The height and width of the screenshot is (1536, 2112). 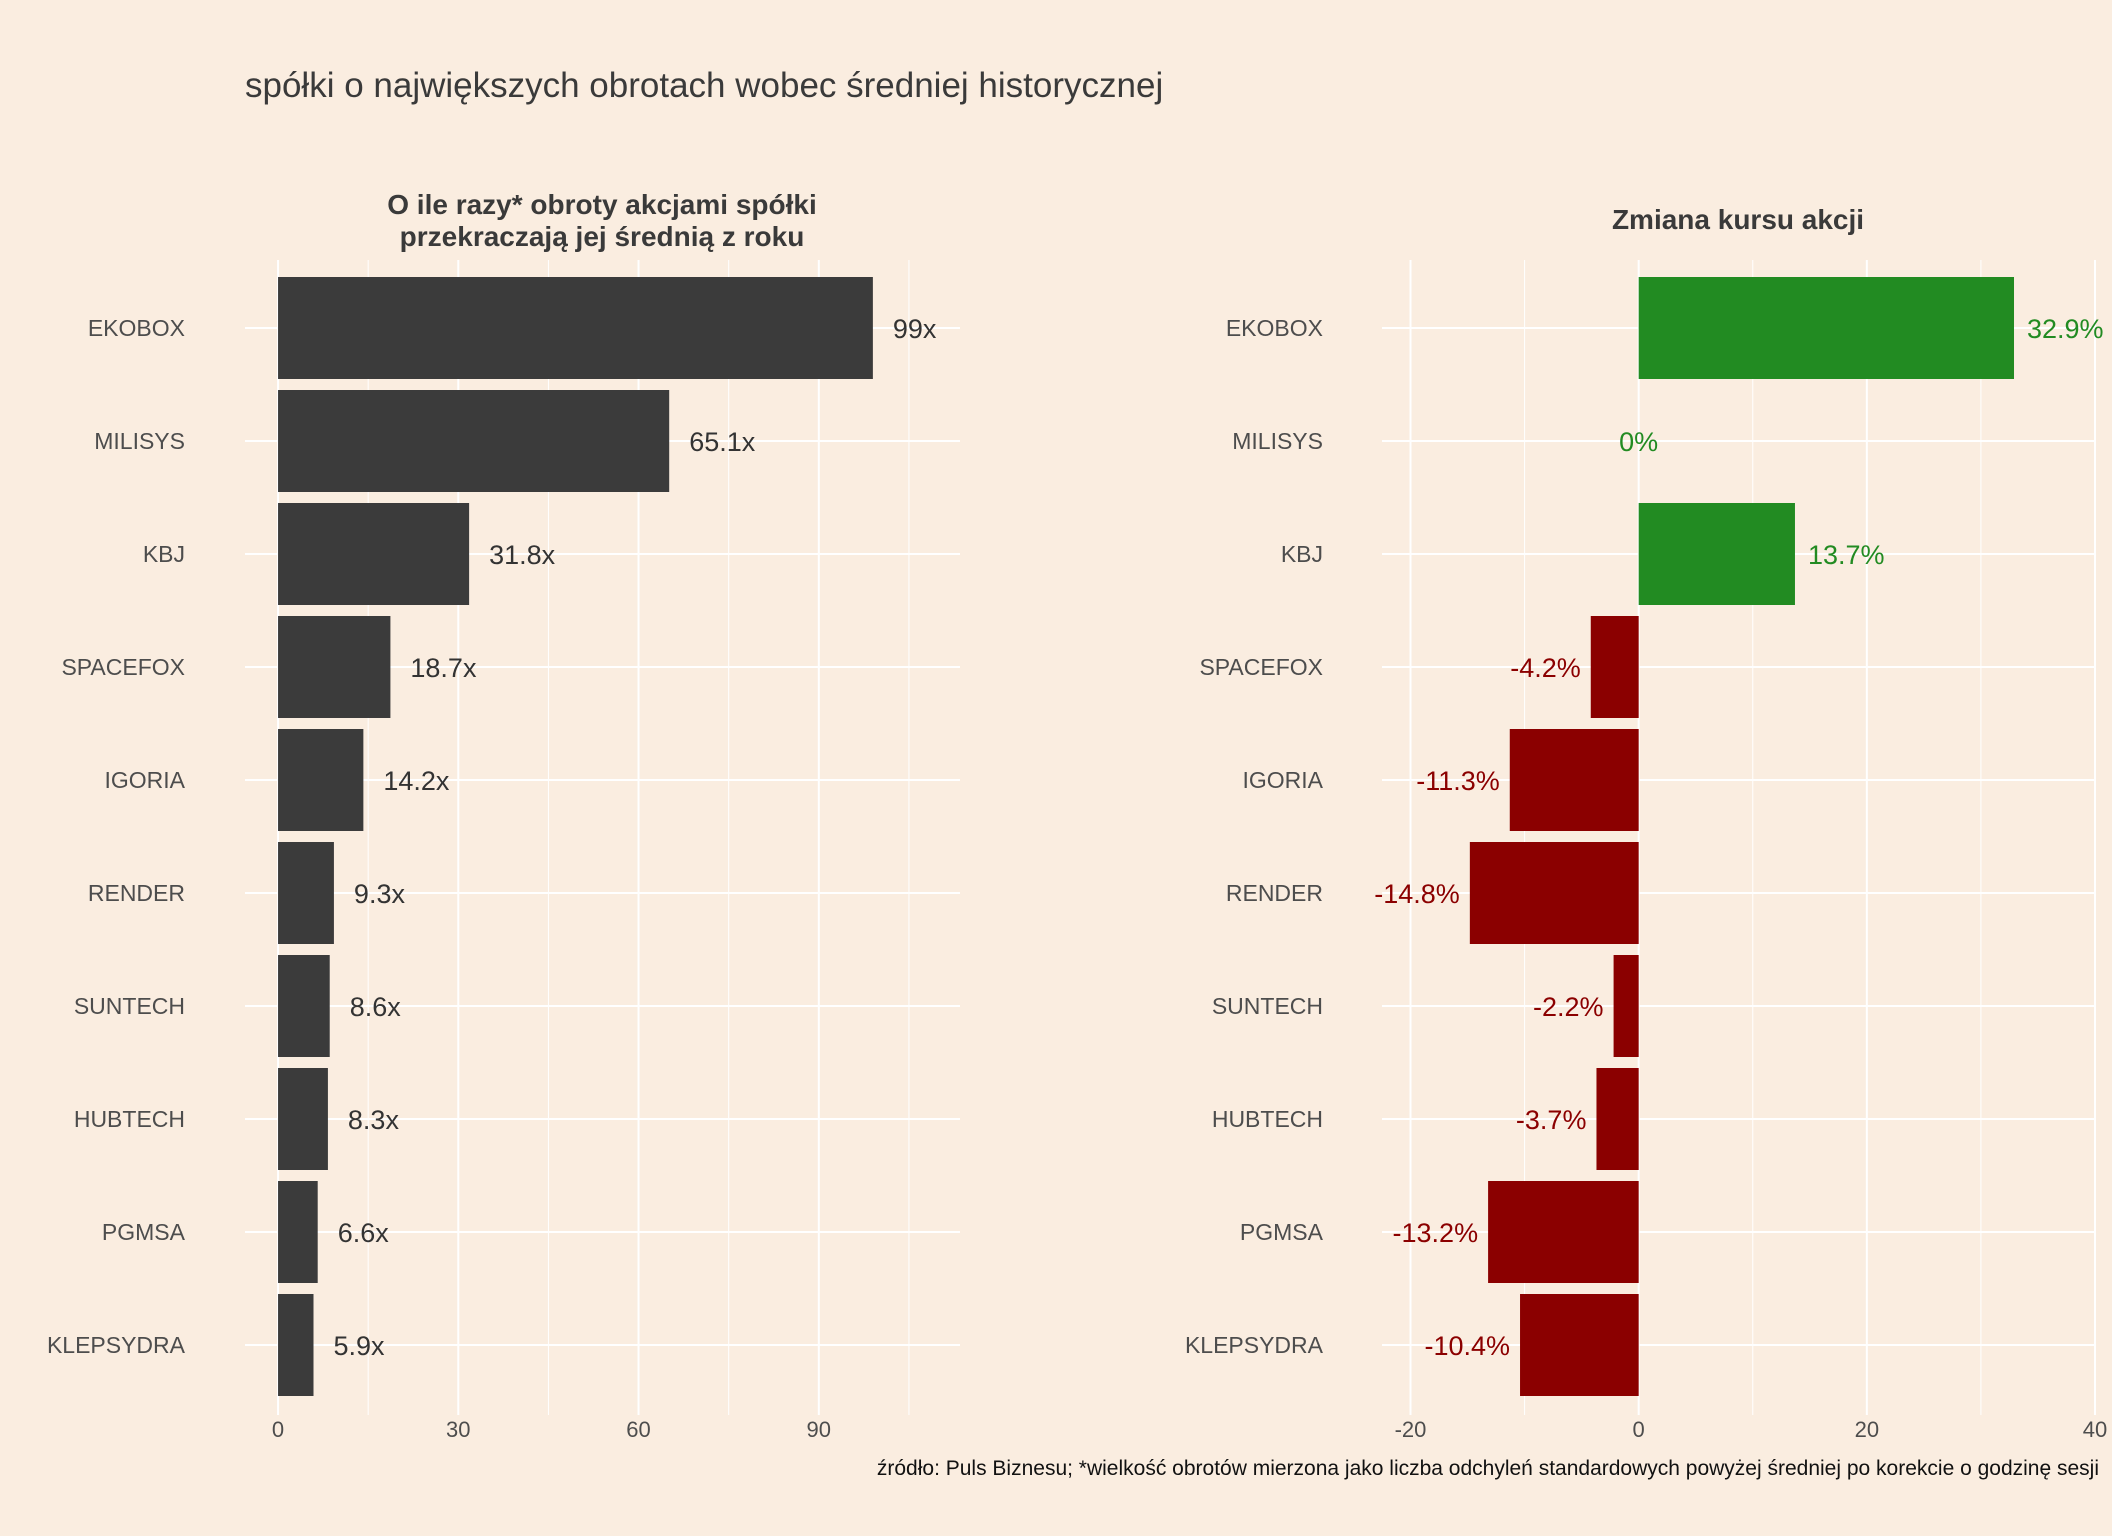 I want to click on x-tick-label: 90, so click(x=819, y=1429).